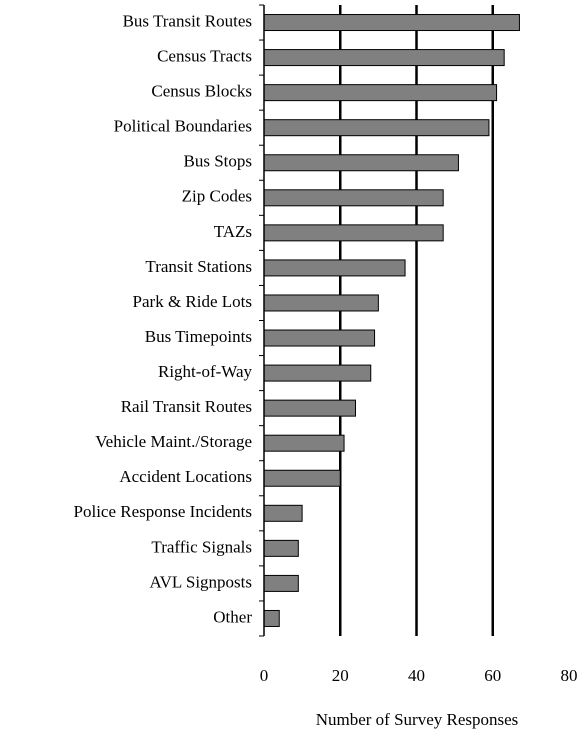  Describe the element at coordinates (233, 231) in the screenshot. I see `y-tick-label: TAZs` at that location.